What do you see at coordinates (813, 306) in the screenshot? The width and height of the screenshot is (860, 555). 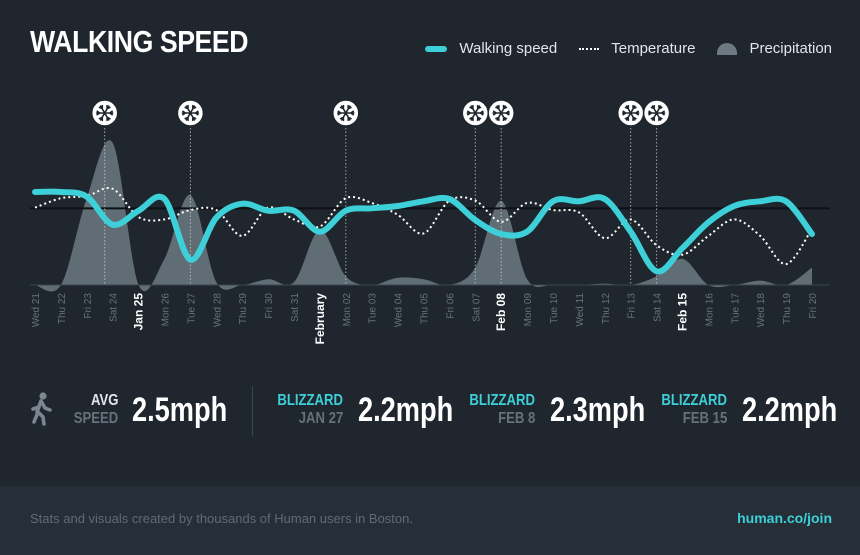 I see `x-tick-label: Fri 20` at bounding box center [813, 306].